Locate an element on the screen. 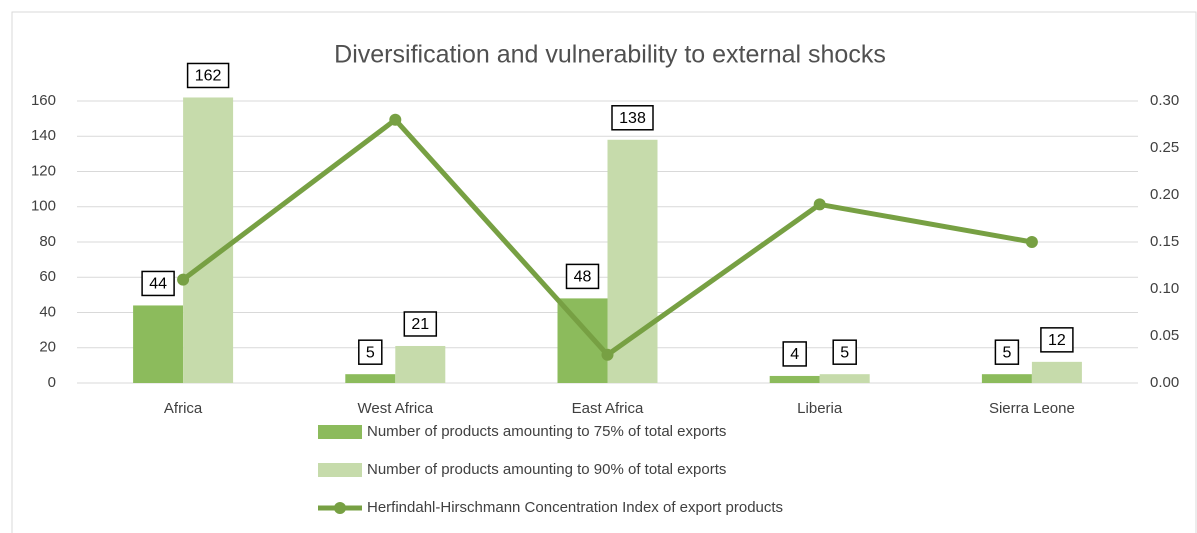 Image resolution: width=1197 pixels, height=533 pixels. y2-tick-label: 0.30 is located at coordinates (1164, 100).